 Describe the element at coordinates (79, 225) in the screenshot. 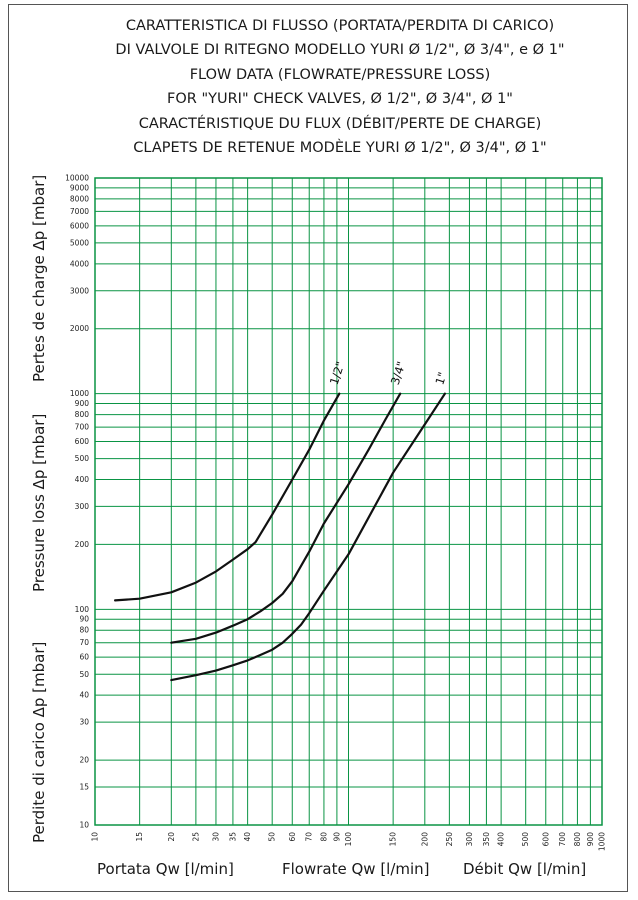

I see `y-tick-label: 6000` at that location.